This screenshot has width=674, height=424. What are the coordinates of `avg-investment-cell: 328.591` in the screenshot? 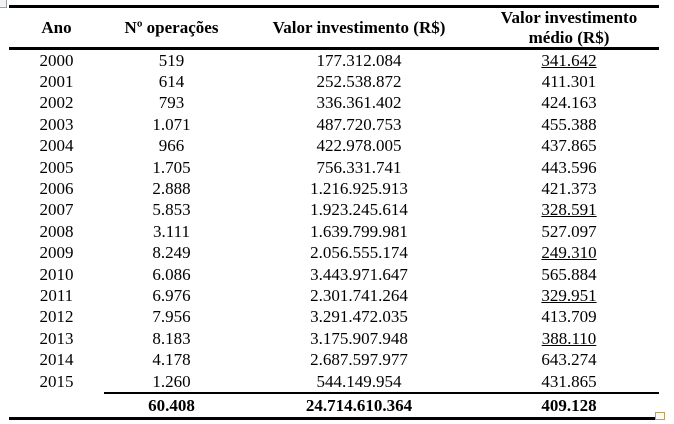 It's located at (569, 210).